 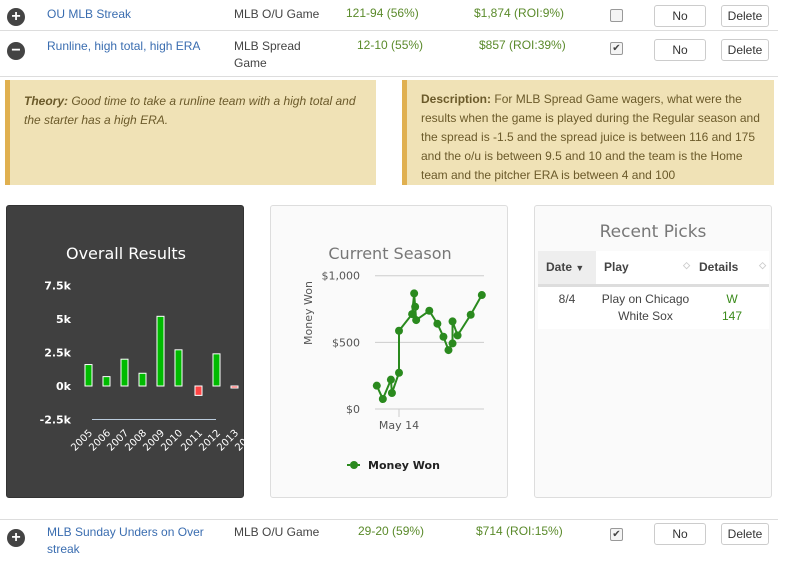 I want to click on y-axis-label: Money Won, so click(x=308, y=313).